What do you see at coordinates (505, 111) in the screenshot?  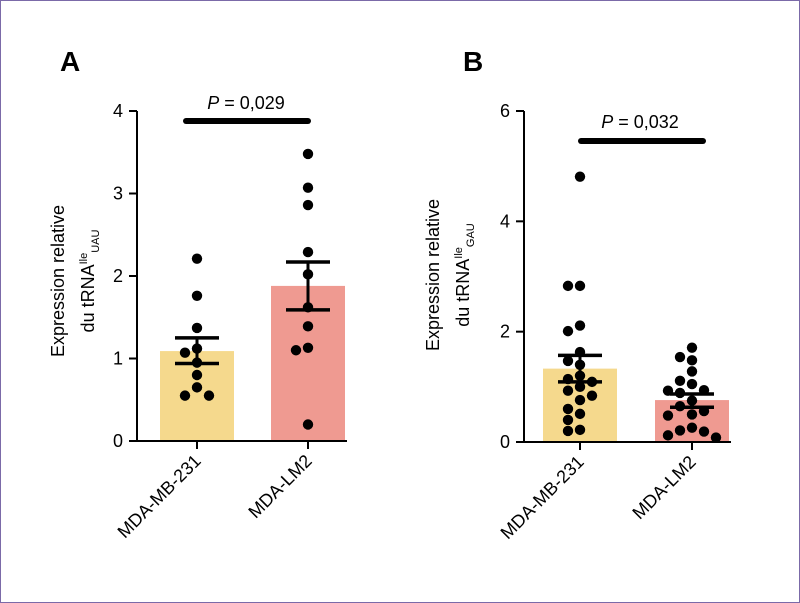 I see `y-tick-label: 6` at bounding box center [505, 111].